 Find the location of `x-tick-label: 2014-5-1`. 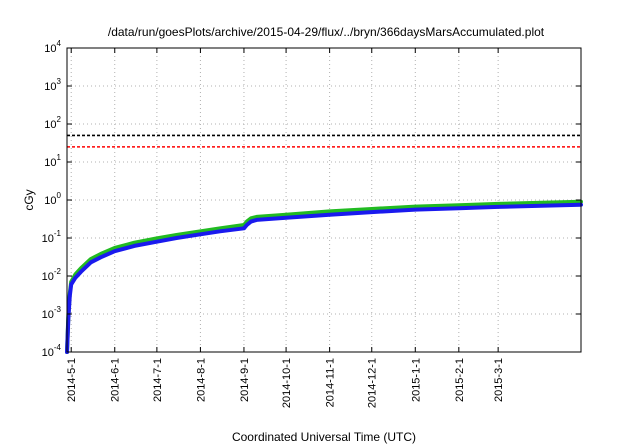

x-tick-label: 2014-5-1 is located at coordinates (72, 380).